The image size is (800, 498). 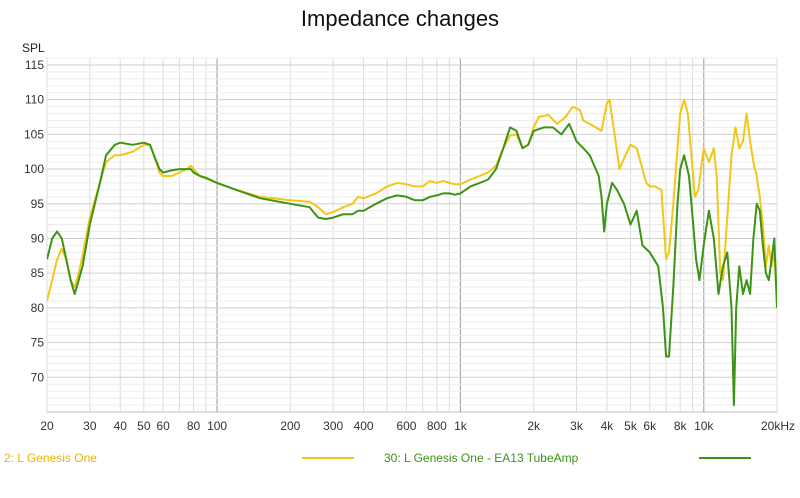 I want to click on x-tick-label: 200, so click(x=290, y=426).